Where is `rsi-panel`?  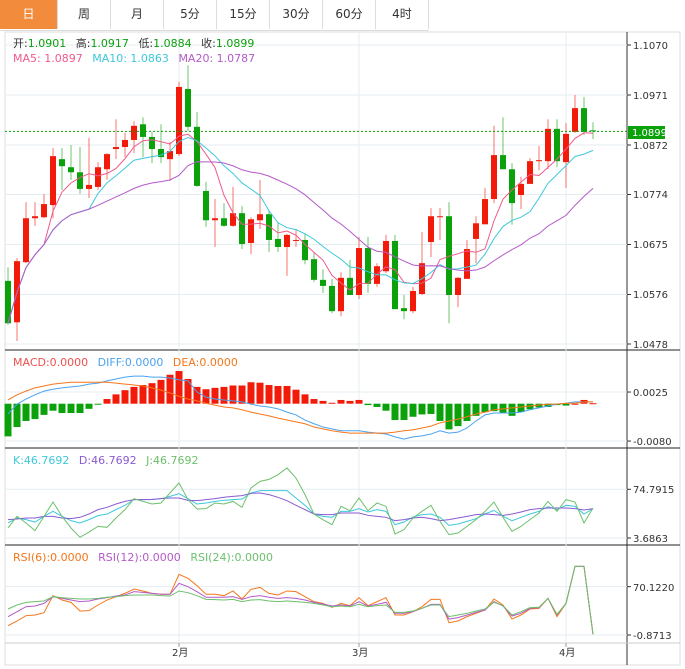
rsi-panel is located at coordinates (300, 600).